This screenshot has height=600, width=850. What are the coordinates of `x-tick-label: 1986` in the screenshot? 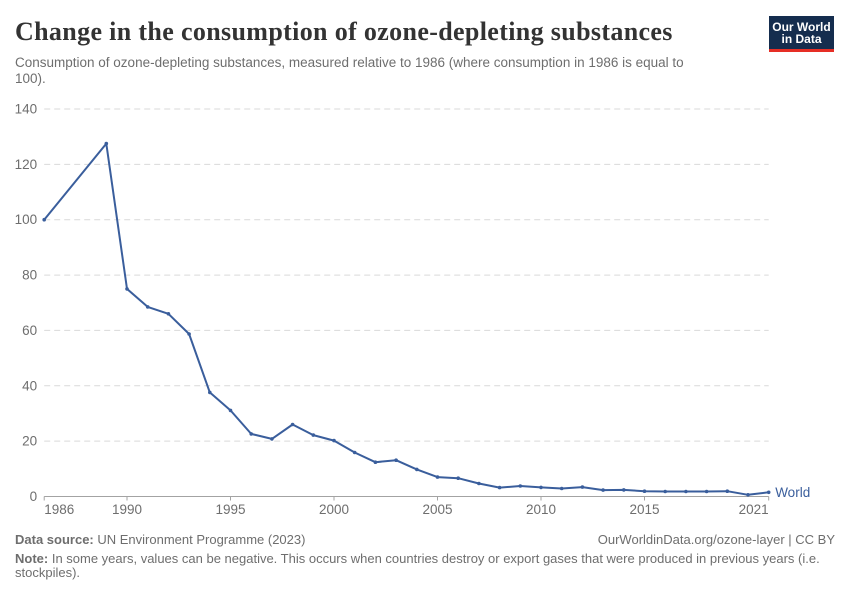 It's located at (59, 509).